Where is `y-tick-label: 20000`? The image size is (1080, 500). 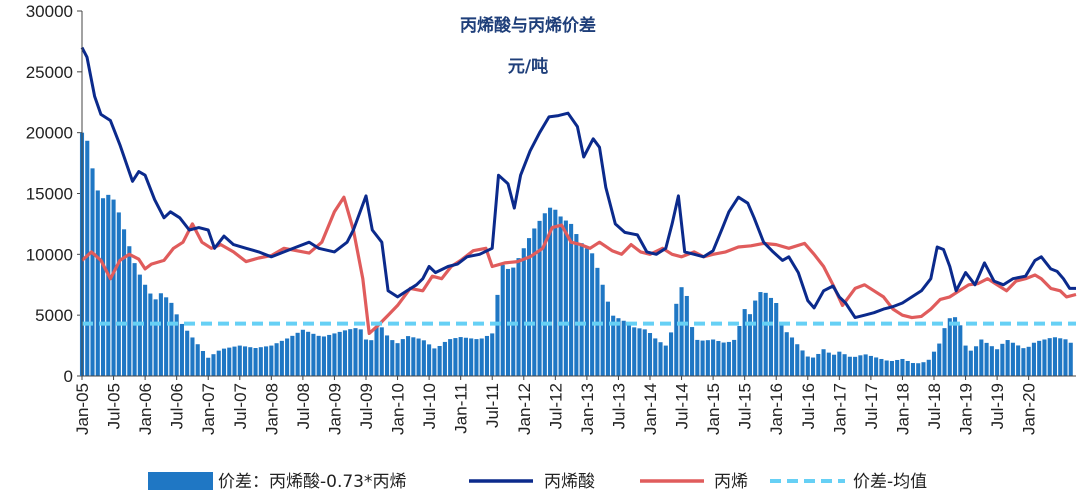
y-tick-label: 20000 is located at coordinates (49, 133).